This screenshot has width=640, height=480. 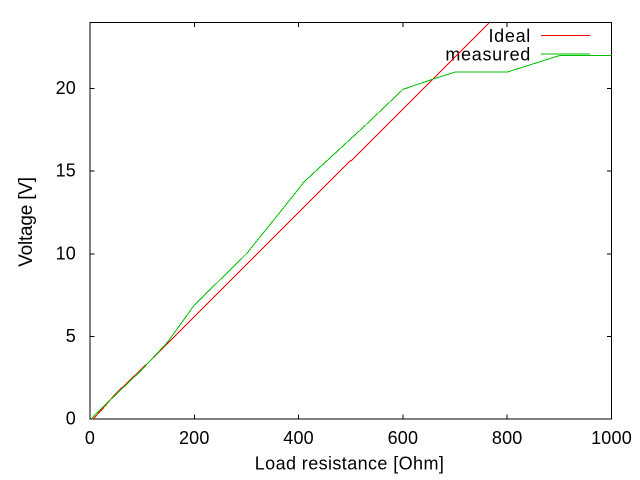 I want to click on svg-text: 800, so click(x=507, y=438).